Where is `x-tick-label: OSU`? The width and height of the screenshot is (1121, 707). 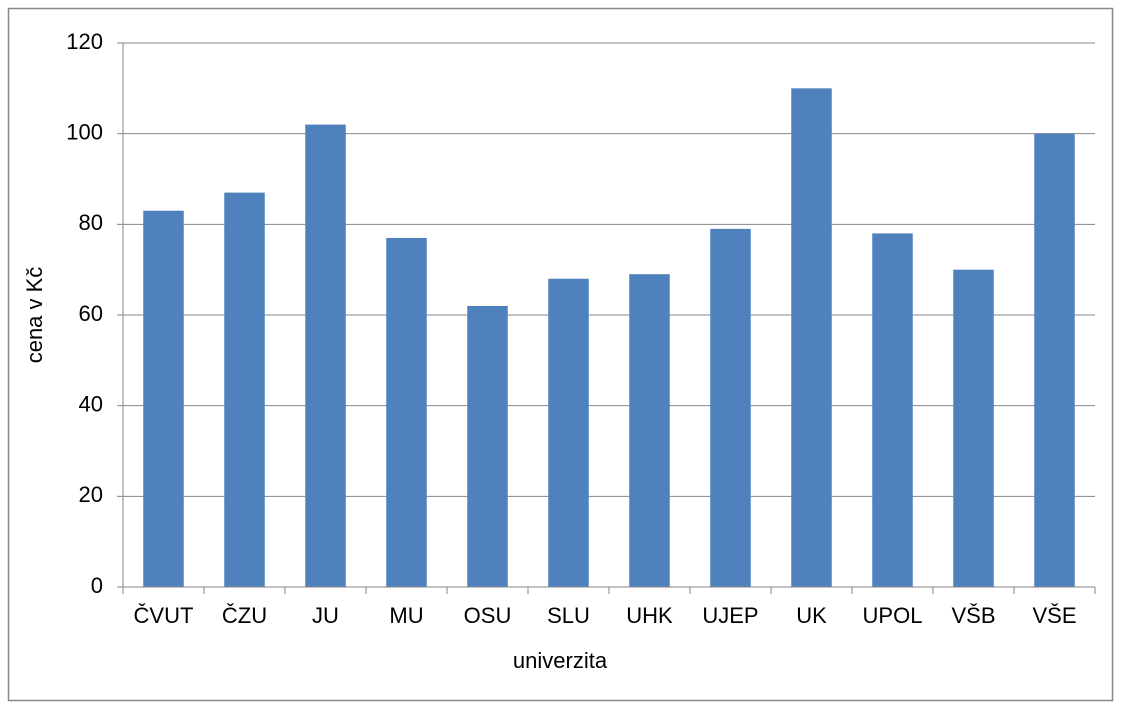
x-tick-label: OSU is located at coordinates (488, 615).